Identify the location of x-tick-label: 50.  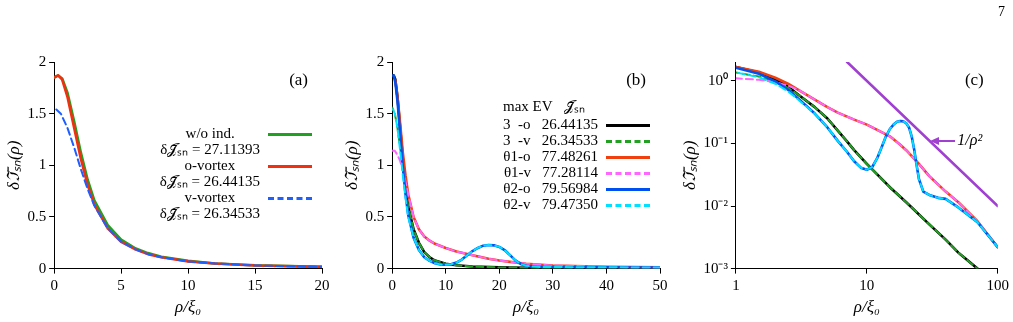
(660, 284).